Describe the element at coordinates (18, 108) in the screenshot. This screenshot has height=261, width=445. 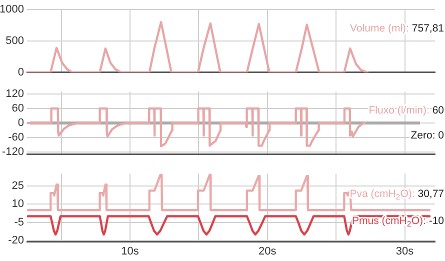
I see `y-tick-label: 60` at that location.